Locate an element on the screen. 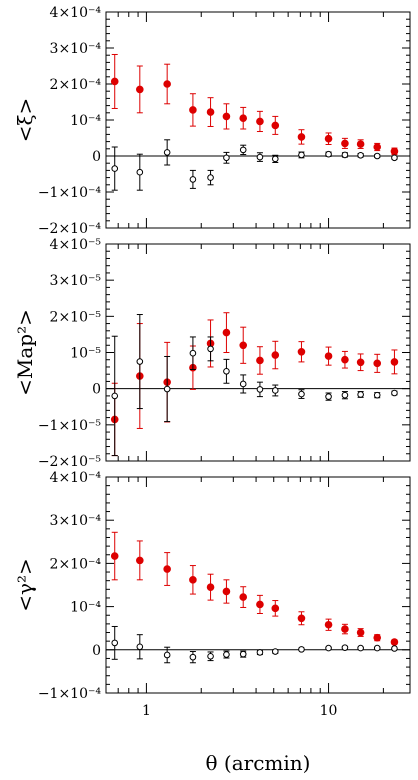  y-tick-label: −1×10⁻⁵ is located at coordinates (70, 426).